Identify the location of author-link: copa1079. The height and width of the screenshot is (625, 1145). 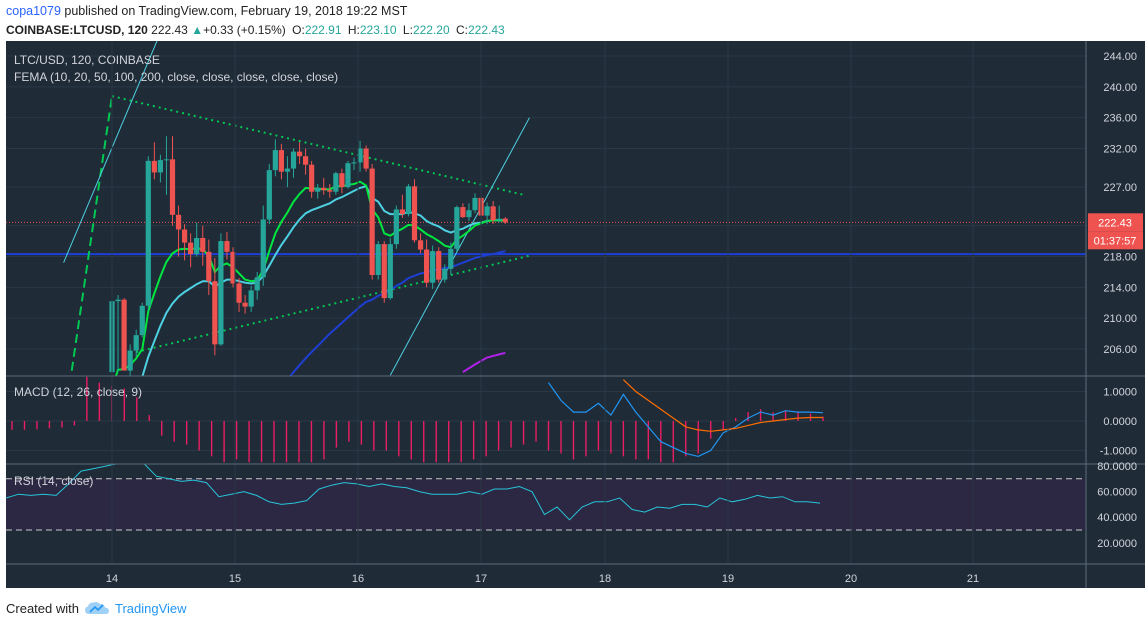
(33, 11).